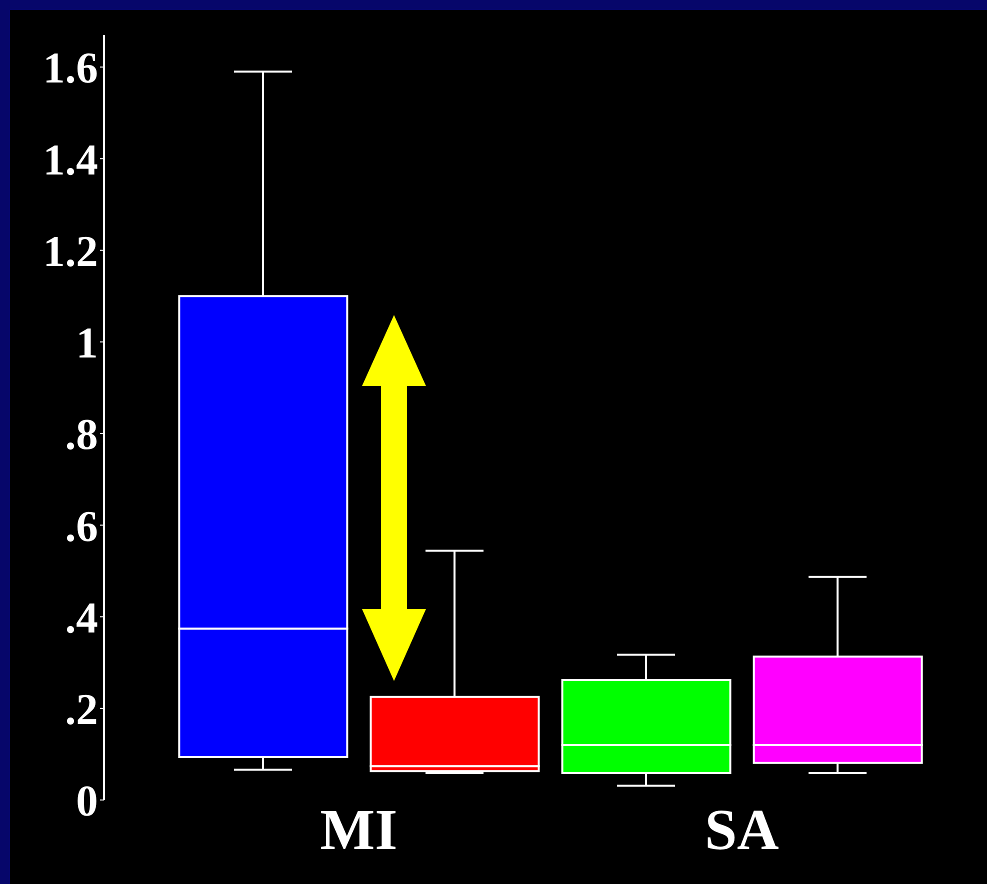  Describe the element at coordinates (81, 435) in the screenshot. I see `y-tick-label: .8` at that location.